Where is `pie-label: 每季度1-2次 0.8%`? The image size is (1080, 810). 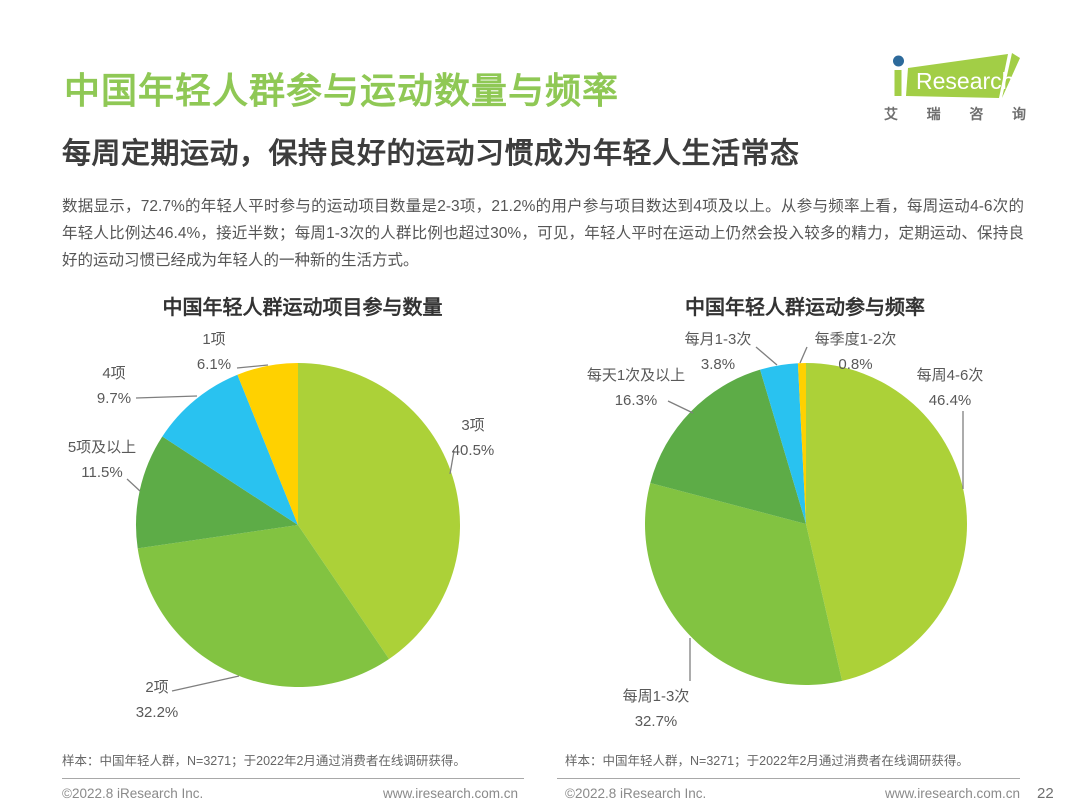 pie-label: 每季度1-2次 0.8% is located at coordinates (855, 352).